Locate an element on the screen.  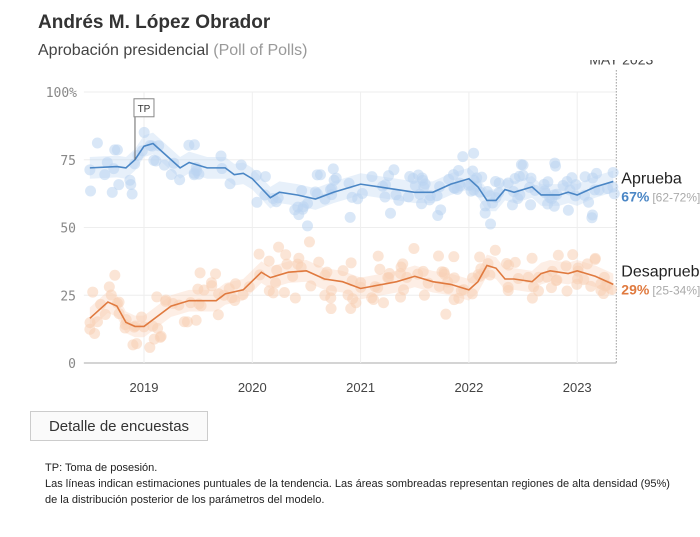
x-tick-label: 2020 is located at coordinates (252, 387).